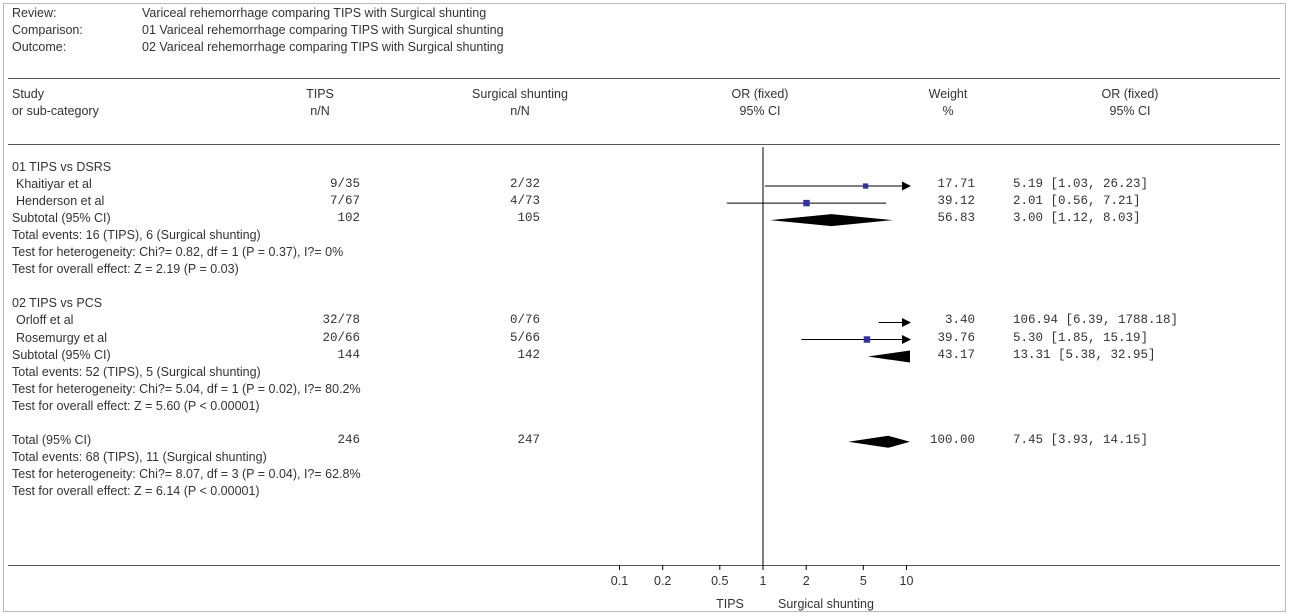 This screenshot has height=615, width=1290. I want to click on subtotal-or-ci-value: 7.45 [3.93, 14.15], so click(1081, 439).